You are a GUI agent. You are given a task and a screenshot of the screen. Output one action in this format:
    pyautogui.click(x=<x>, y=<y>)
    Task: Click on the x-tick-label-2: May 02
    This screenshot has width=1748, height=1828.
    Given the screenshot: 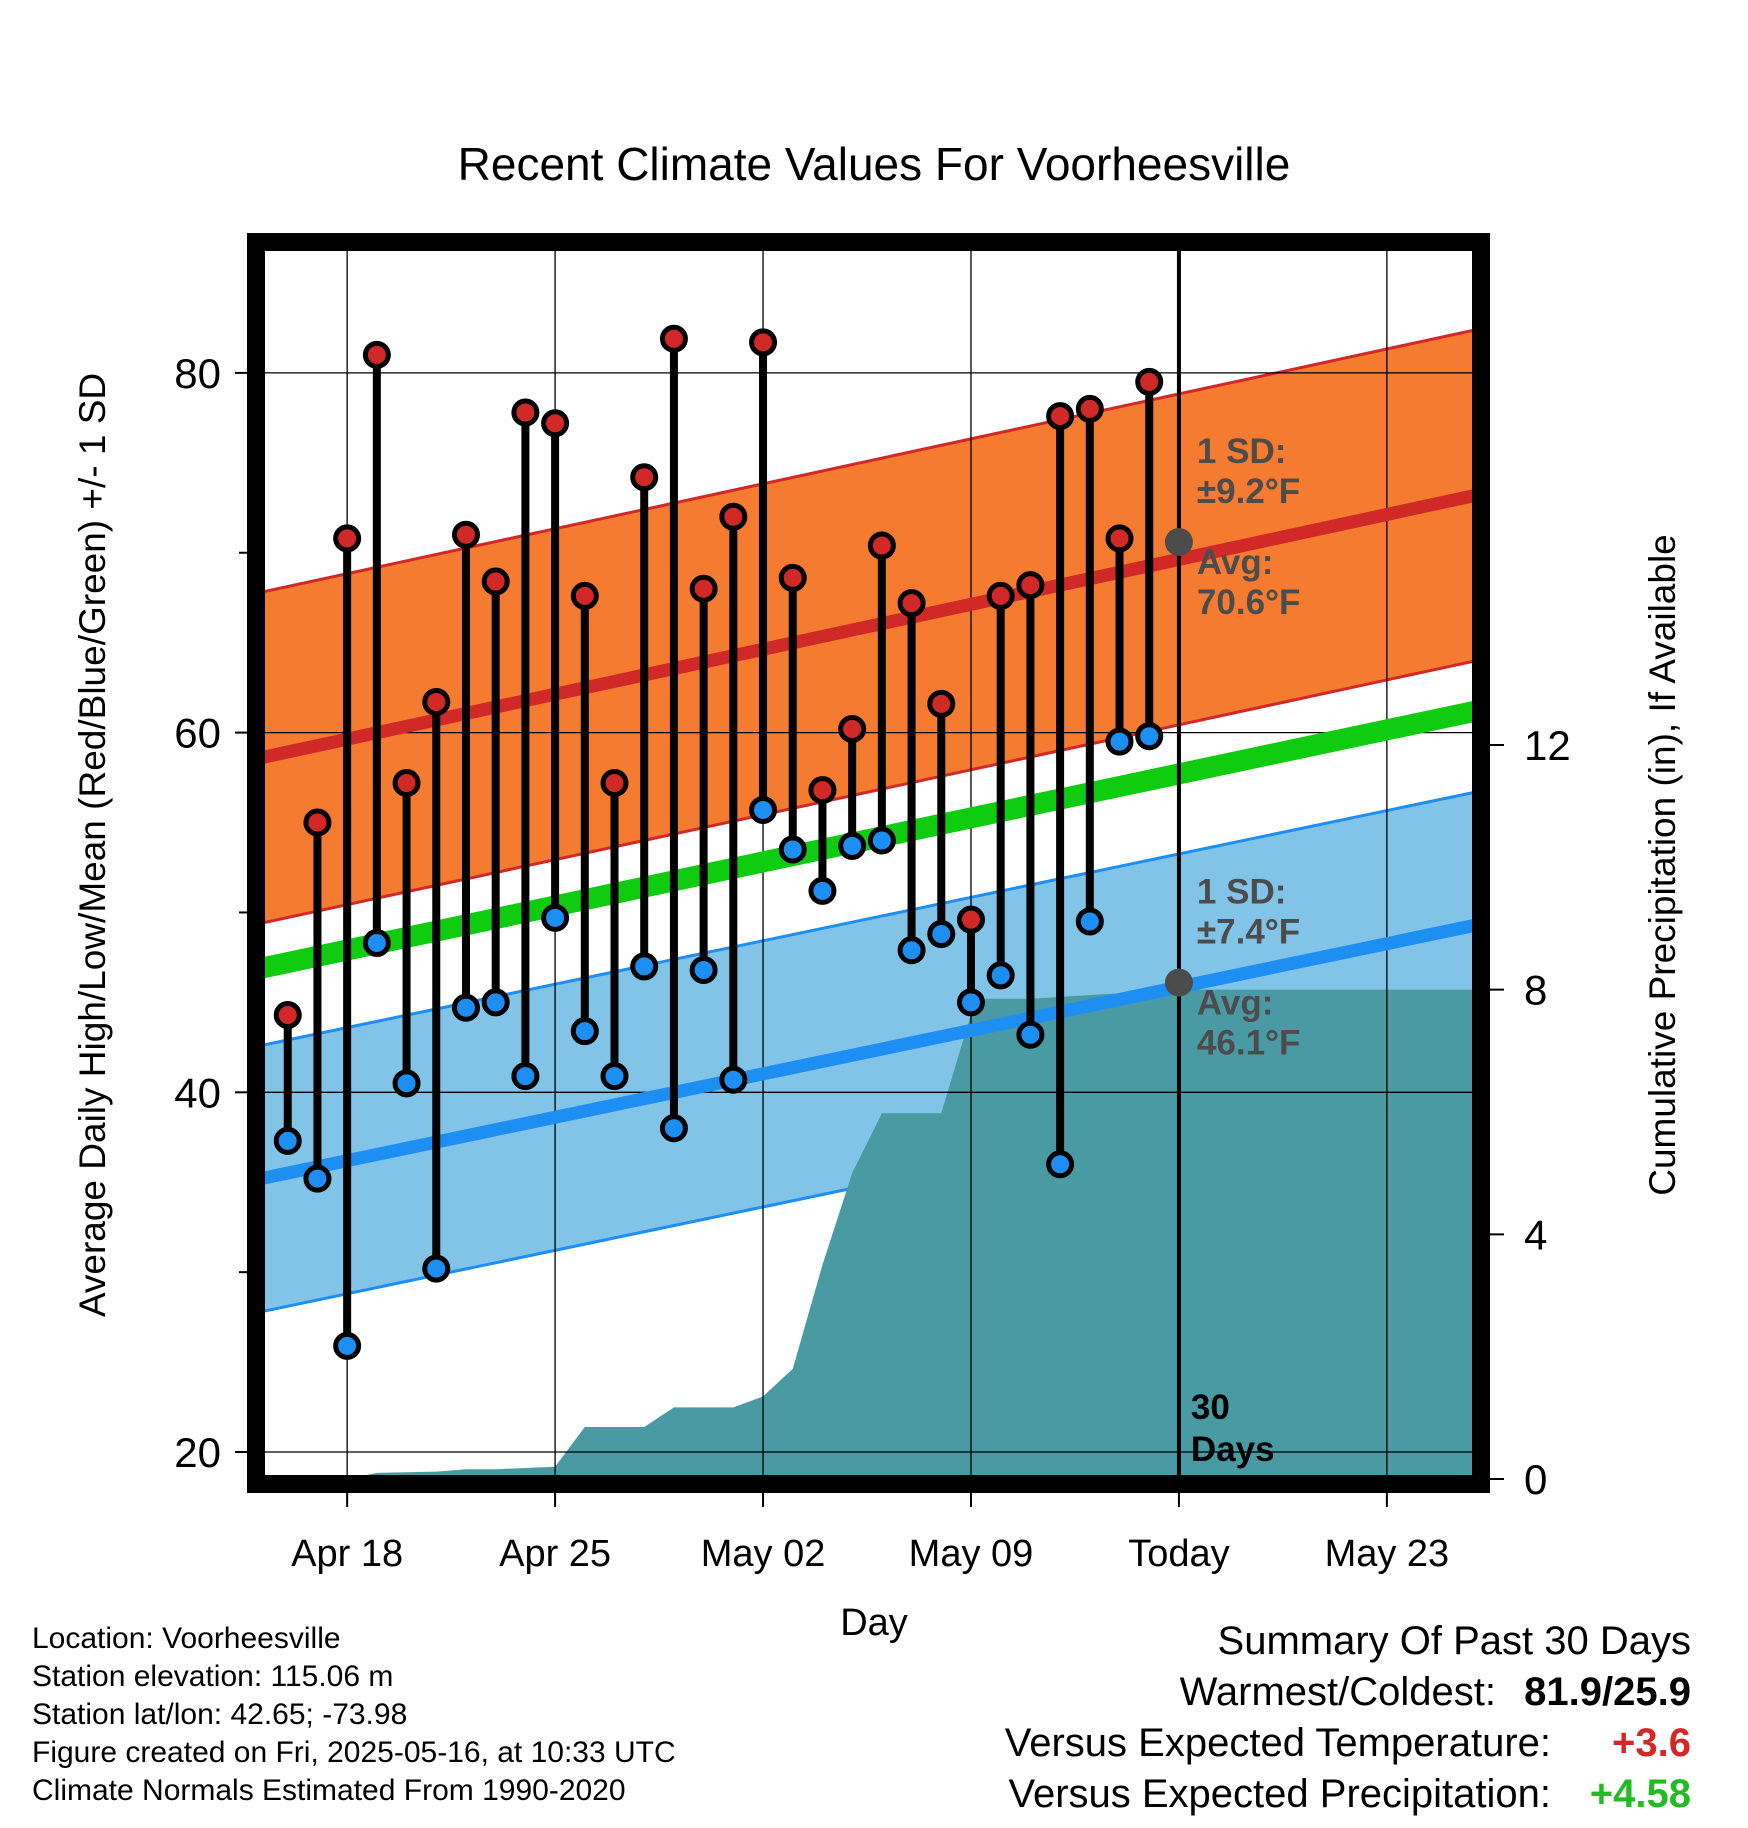 What is the action you would take?
    pyautogui.click(x=763, y=1554)
    